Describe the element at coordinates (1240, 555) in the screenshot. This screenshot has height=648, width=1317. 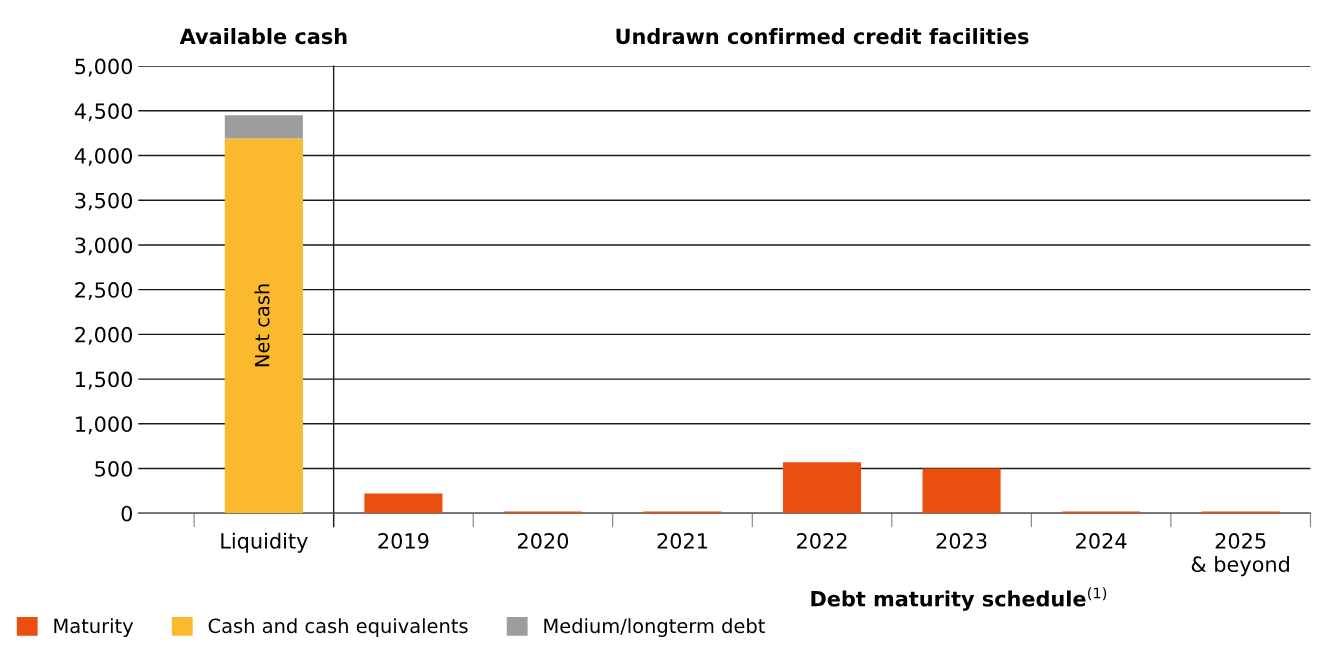
I see `x-tick-label: 2025 & beyond` at that location.